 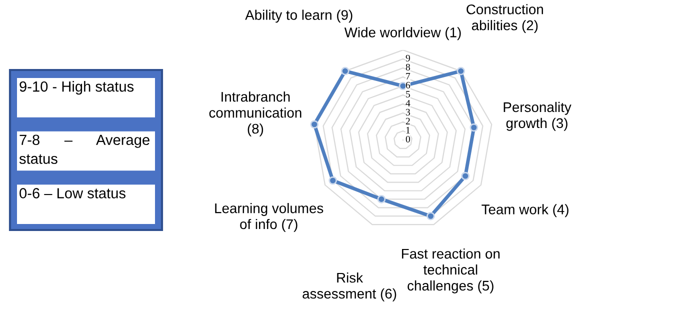 I want to click on y-tick-label: 7, so click(x=408, y=76).